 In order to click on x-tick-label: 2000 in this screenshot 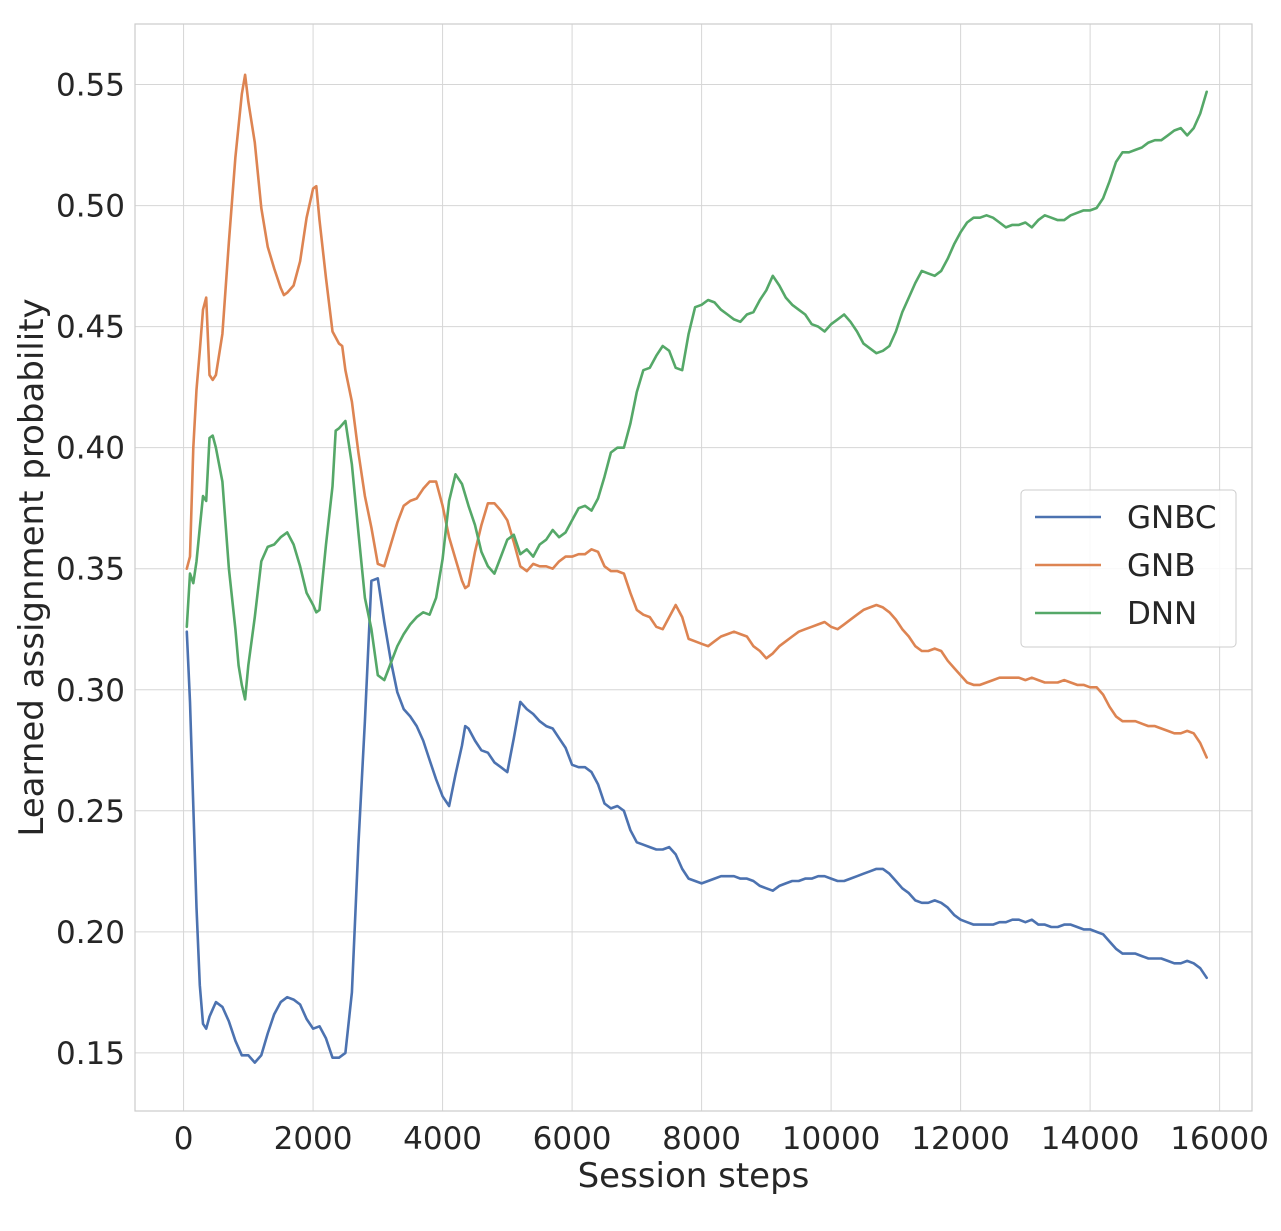, I will do `click(313, 1139)`.